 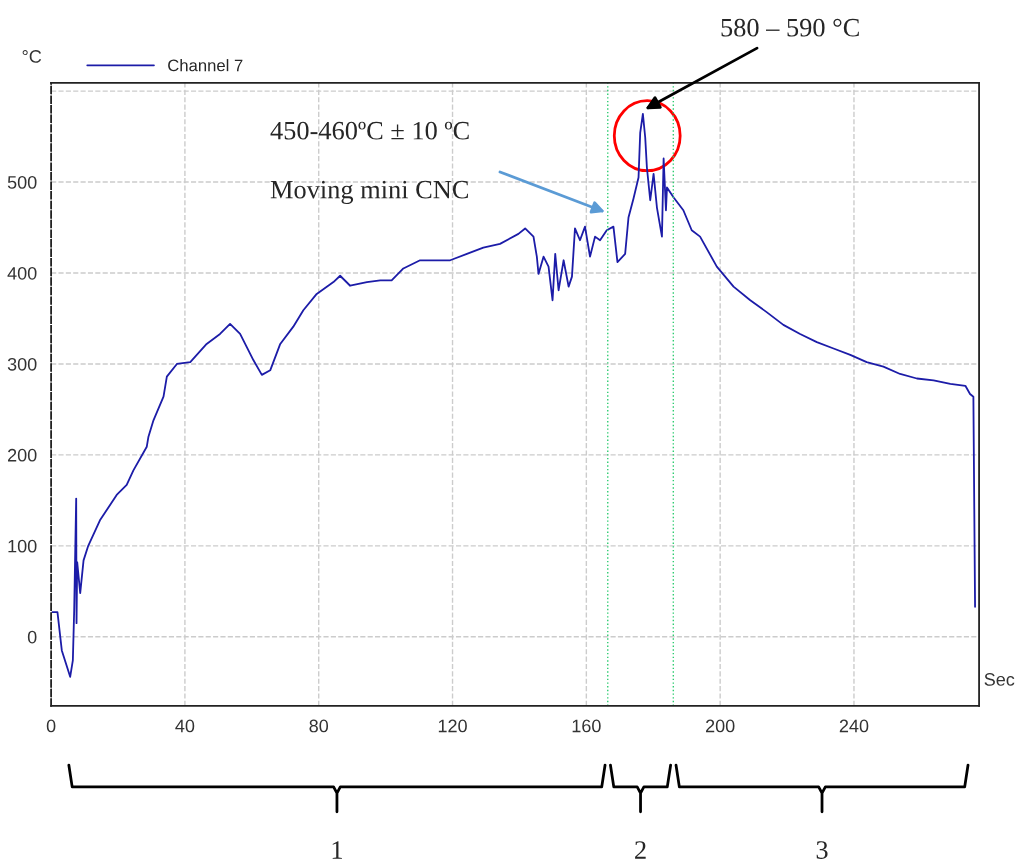 I want to click on text: 3, so click(x=822, y=850).